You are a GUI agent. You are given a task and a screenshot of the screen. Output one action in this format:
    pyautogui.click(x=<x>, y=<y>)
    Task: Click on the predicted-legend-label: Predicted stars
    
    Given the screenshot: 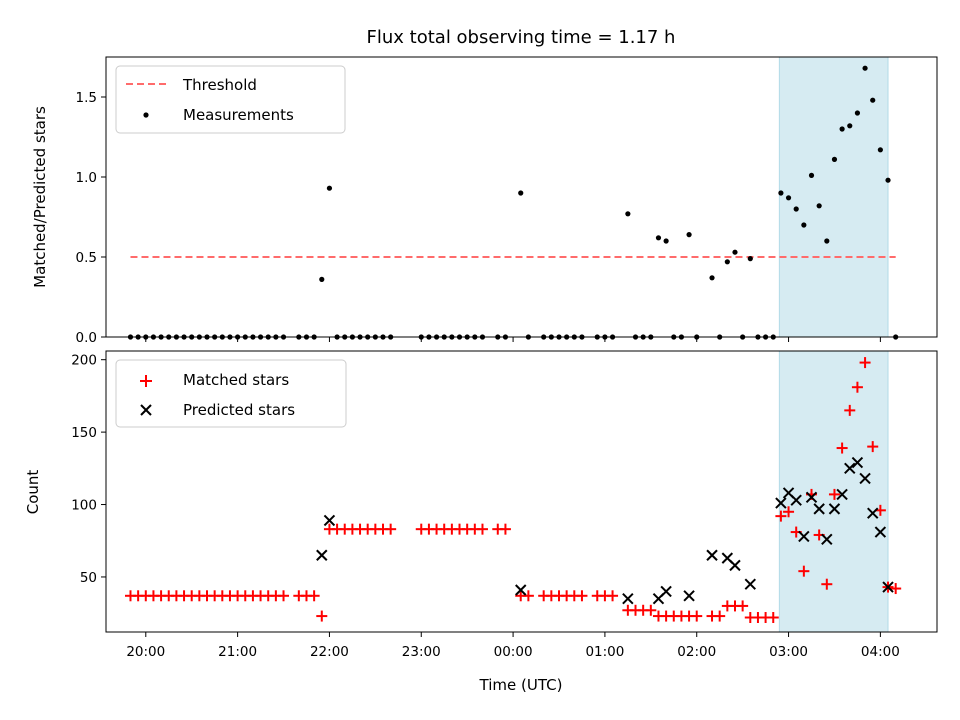 What is the action you would take?
    pyautogui.click(x=239, y=410)
    